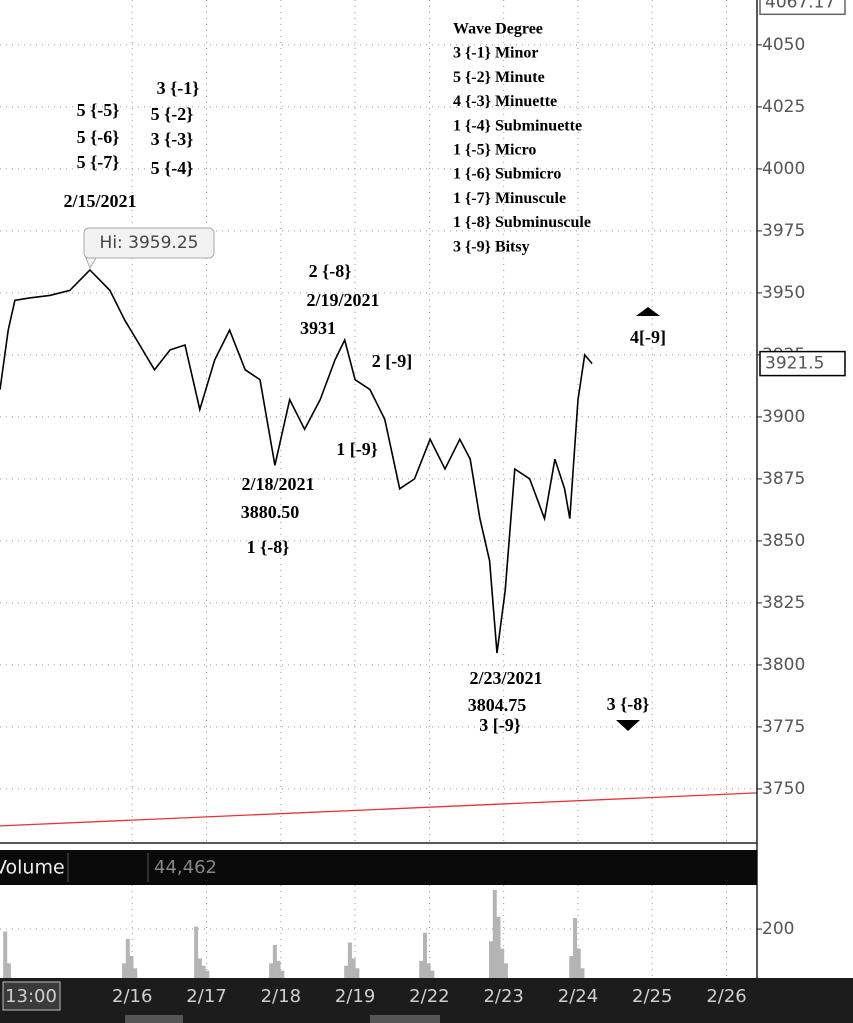 This screenshot has height=1023, width=853. I want to click on wave-annotation: 3804.75, so click(497, 705).